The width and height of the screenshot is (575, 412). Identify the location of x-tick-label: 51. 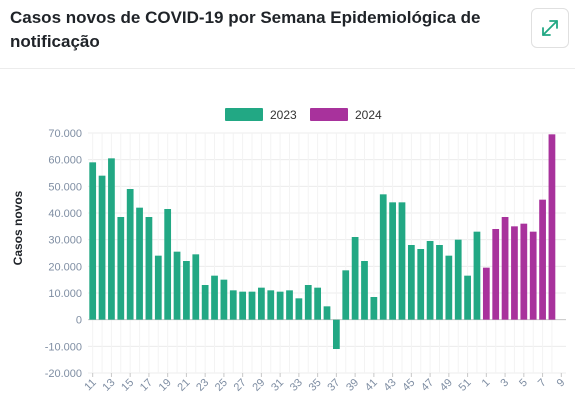
(465, 385).